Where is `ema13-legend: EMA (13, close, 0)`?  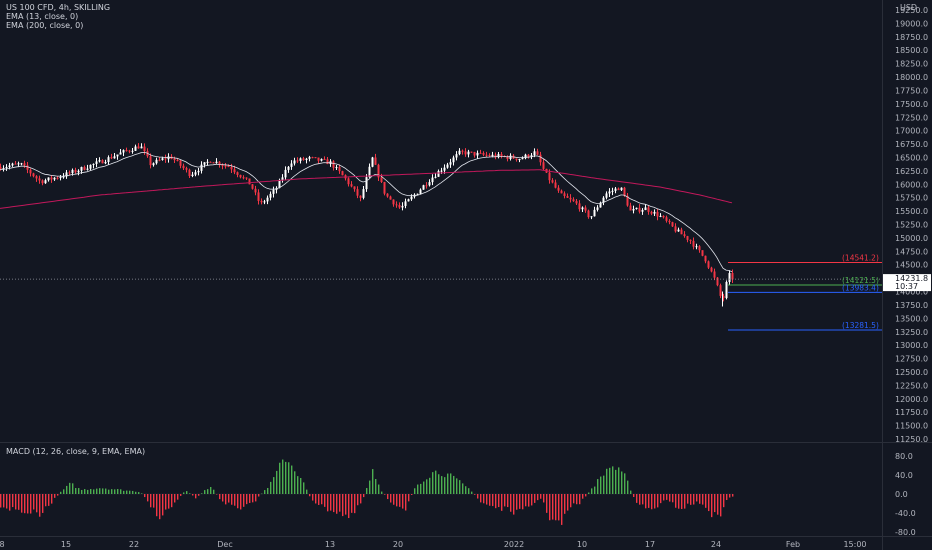 ema13-legend: EMA (13, close, 0) is located at coordinates (42, 16).